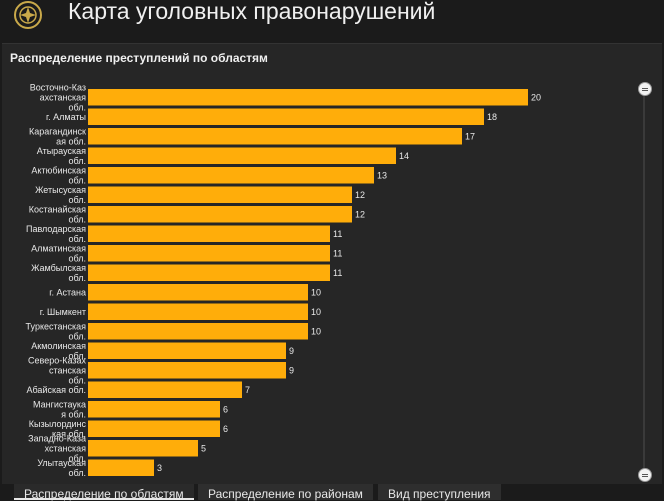  I want to click on category-label-7: Павлодарская обл., so click(56, 234).